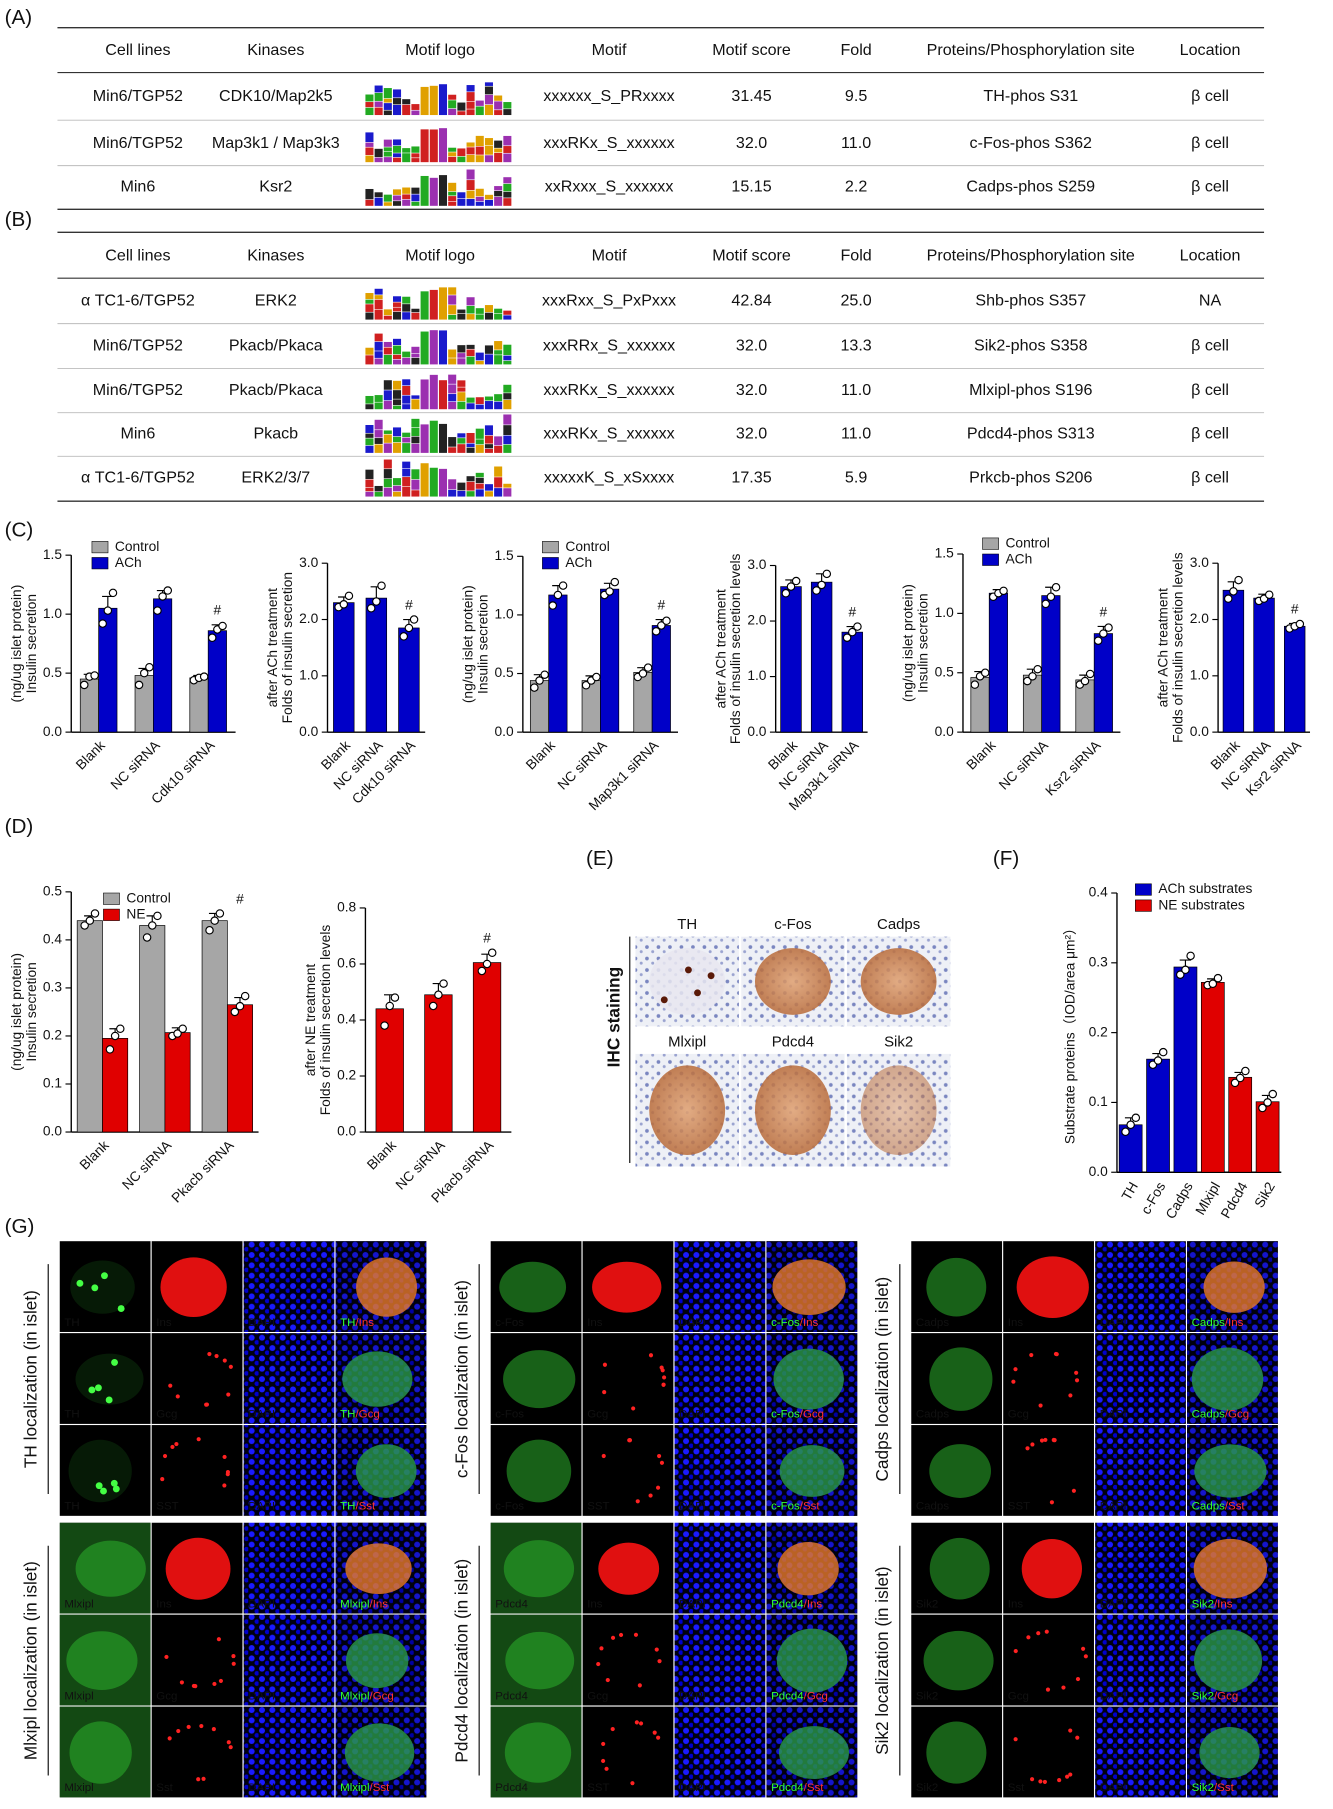  Describe the element at coordinates (275, 187) in the screenshot. I see `table-cell: Ksr2` at that location.